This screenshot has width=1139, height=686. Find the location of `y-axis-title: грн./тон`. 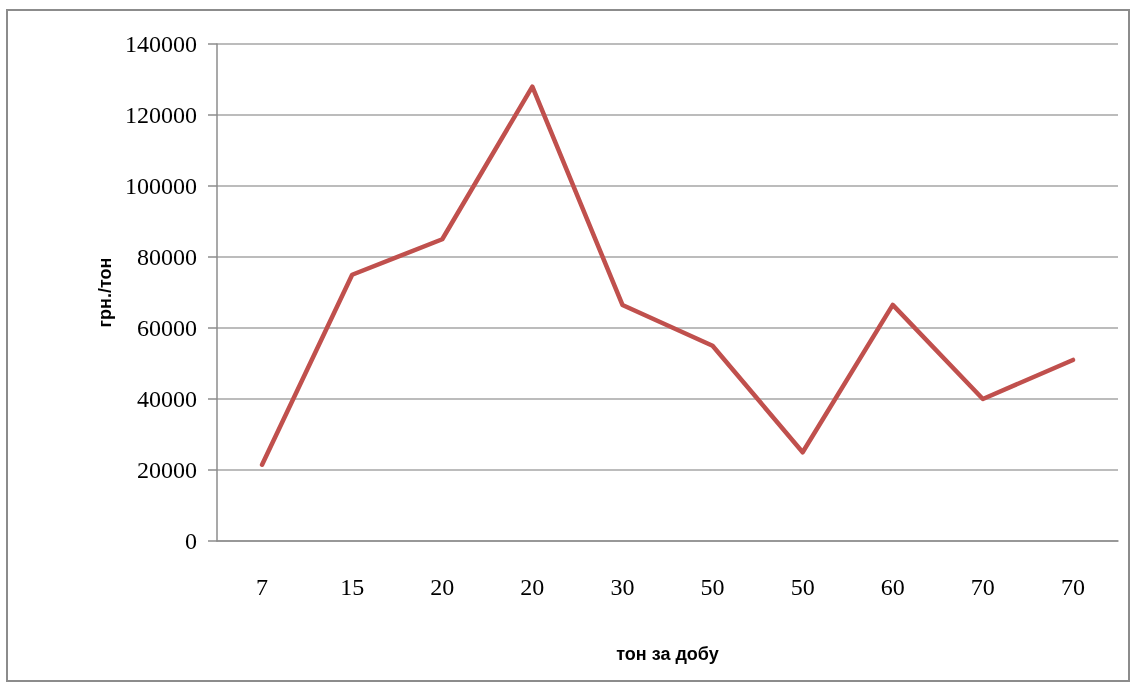

y-axis-title: грн./тон is located at coordinates (105, 292).